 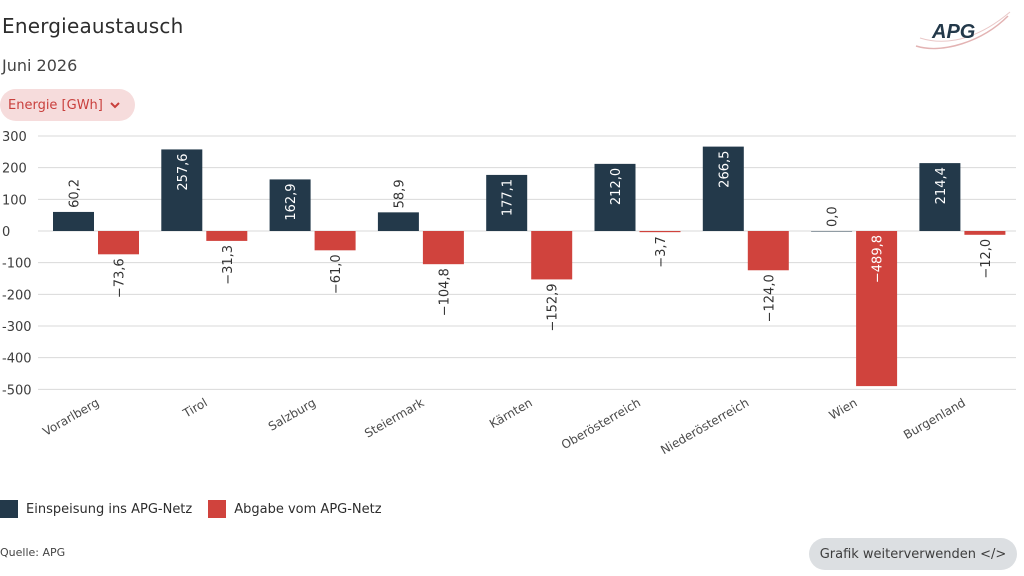 What do you see at coordinates (9, 509) in the screenshot?
I see `legend-swatch-feed-in` at bounding box center [9, 509].